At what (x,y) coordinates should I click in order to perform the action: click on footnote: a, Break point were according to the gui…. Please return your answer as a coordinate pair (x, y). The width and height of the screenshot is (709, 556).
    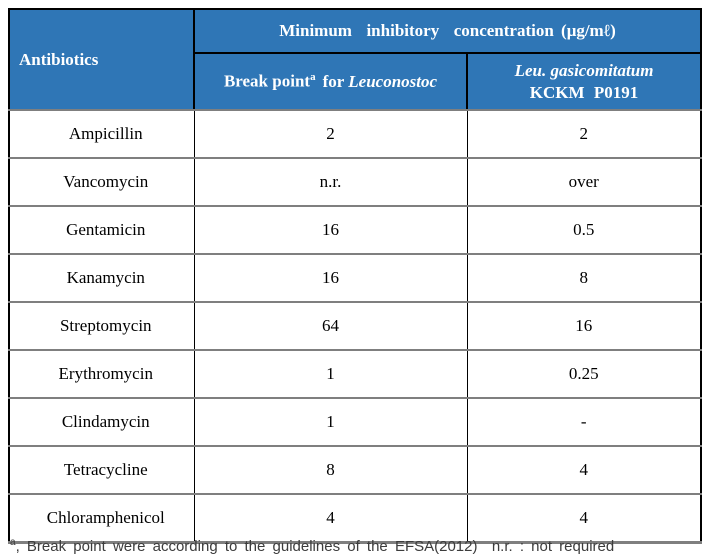
    Looking at the image, I should click on (356, 546).